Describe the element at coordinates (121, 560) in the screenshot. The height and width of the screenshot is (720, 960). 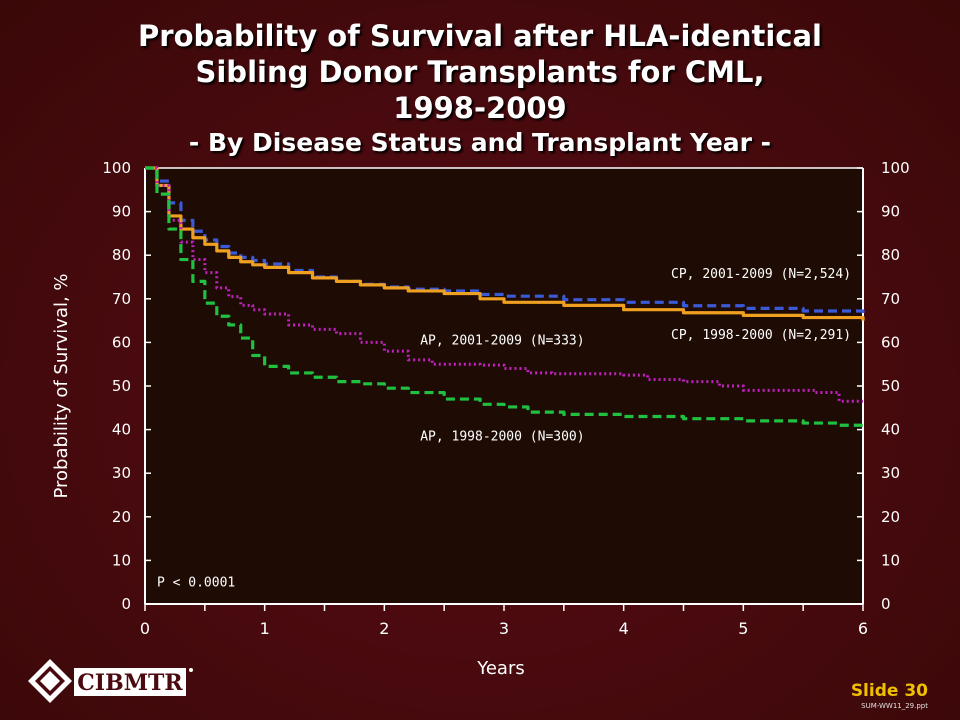
I see `y-tick-label-left: 10` at that location.